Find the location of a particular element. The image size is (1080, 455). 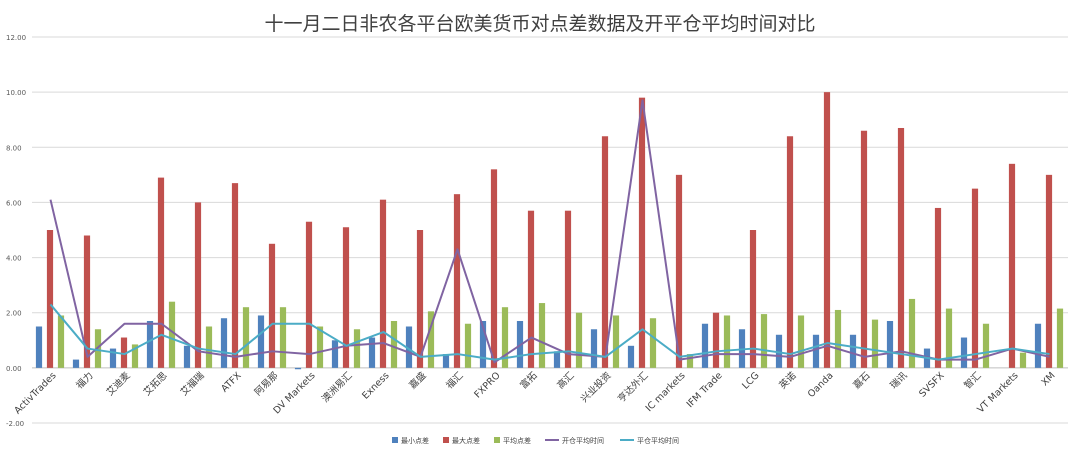

y-tick-label: 4.00 is located at coordinates (14, 259).